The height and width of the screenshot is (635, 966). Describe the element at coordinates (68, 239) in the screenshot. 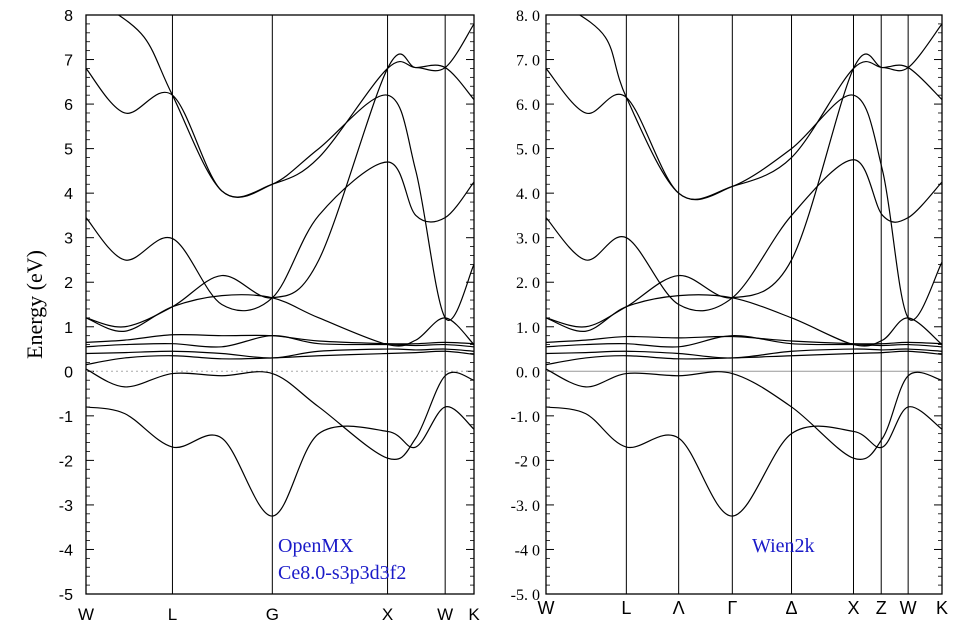

I see `y-tick-label: 3` at that location.